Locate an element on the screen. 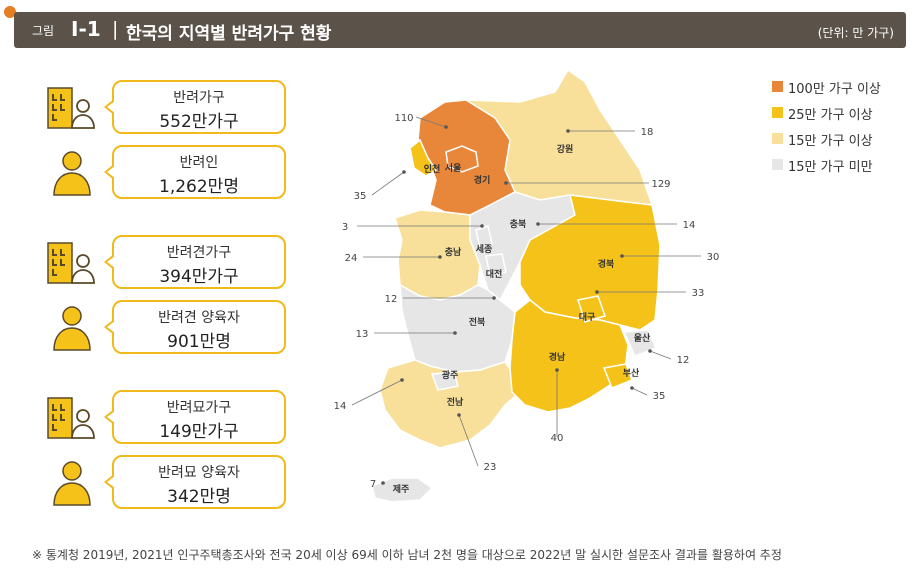 Image resolution: width=920 pixels, height=575 pixels. region-name-label: 제주 is located at coordinates (401, 489).